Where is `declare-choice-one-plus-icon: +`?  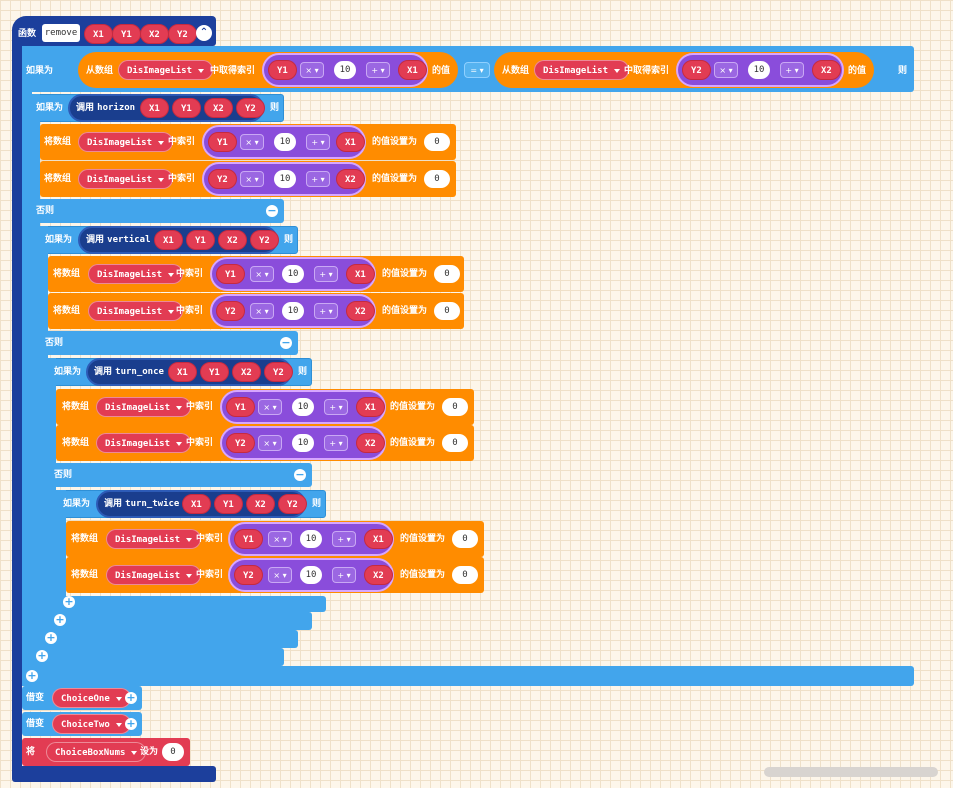
declare-choice-one-plus-icon: + is located at coordinates (131, 697).